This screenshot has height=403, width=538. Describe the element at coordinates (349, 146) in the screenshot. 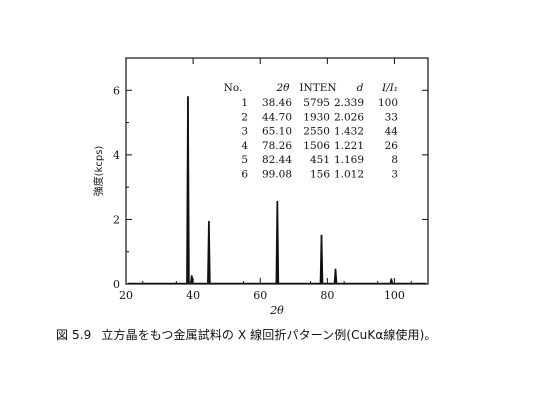

I see `table-cell: 1.221` at that location.